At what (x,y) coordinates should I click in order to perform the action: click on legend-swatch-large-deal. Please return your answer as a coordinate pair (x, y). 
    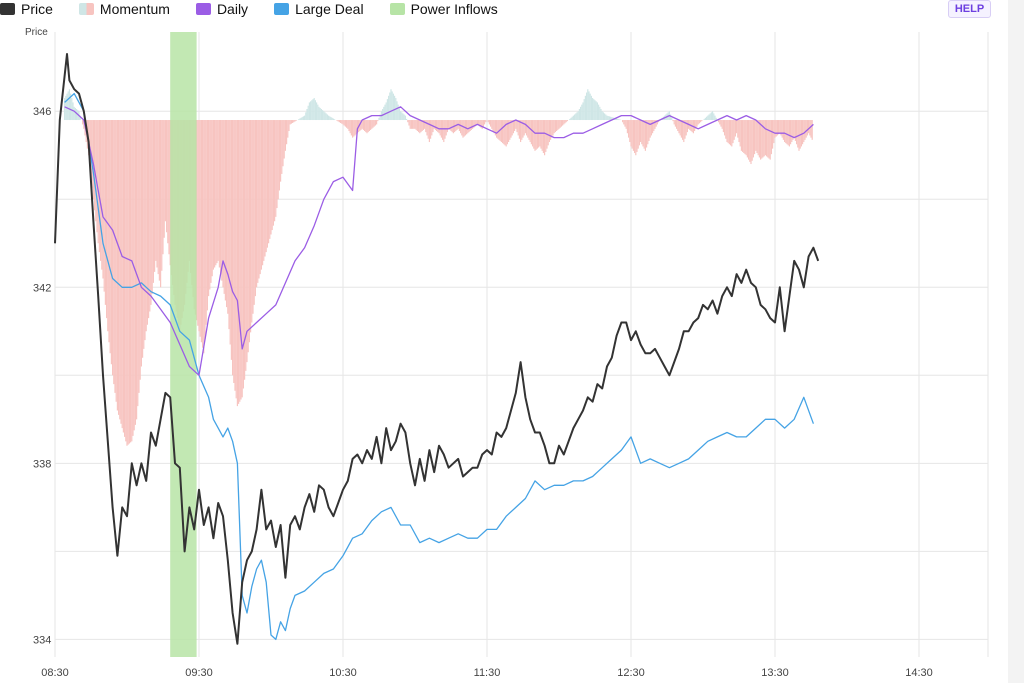
    Looking at the image, I should click on (282, 9).